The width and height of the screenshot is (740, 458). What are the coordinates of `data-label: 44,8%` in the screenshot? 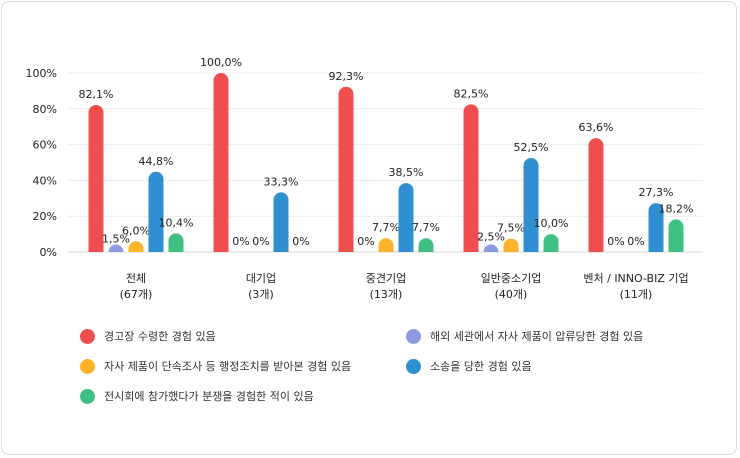 It's located at (156, 161).